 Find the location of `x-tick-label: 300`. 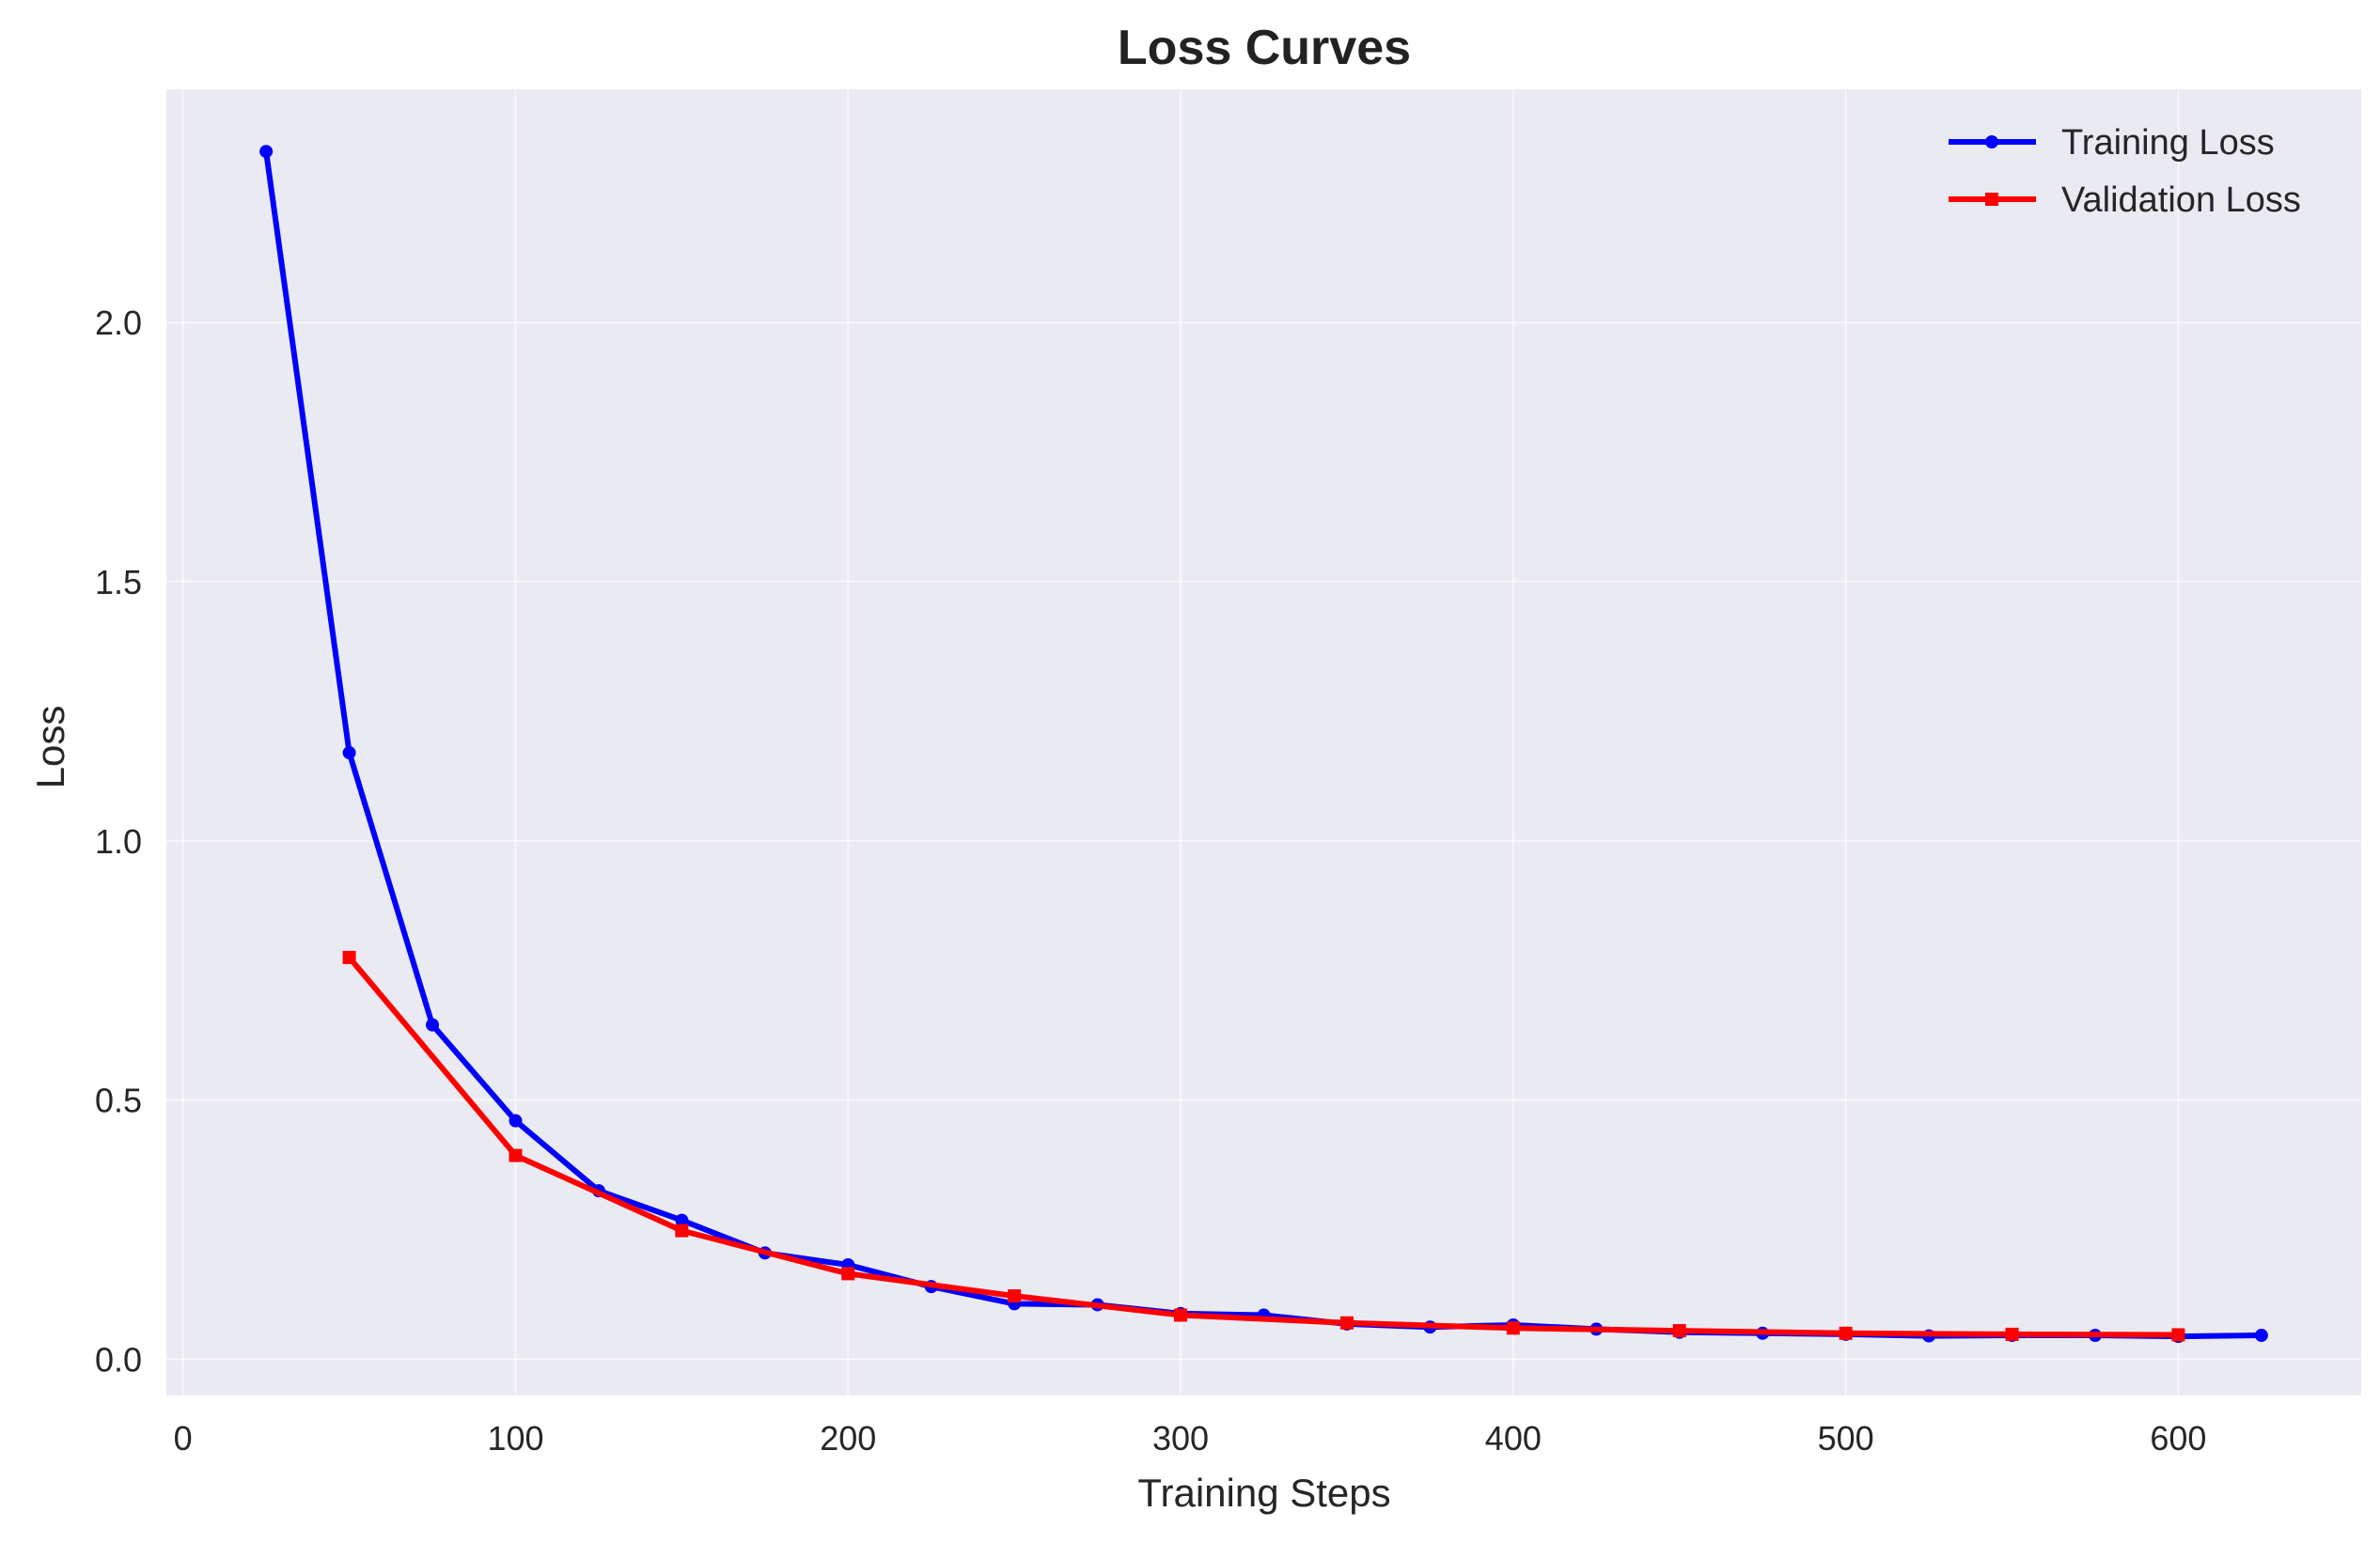

x-tick-label: 300 is located at coordinates (1180, 1438).